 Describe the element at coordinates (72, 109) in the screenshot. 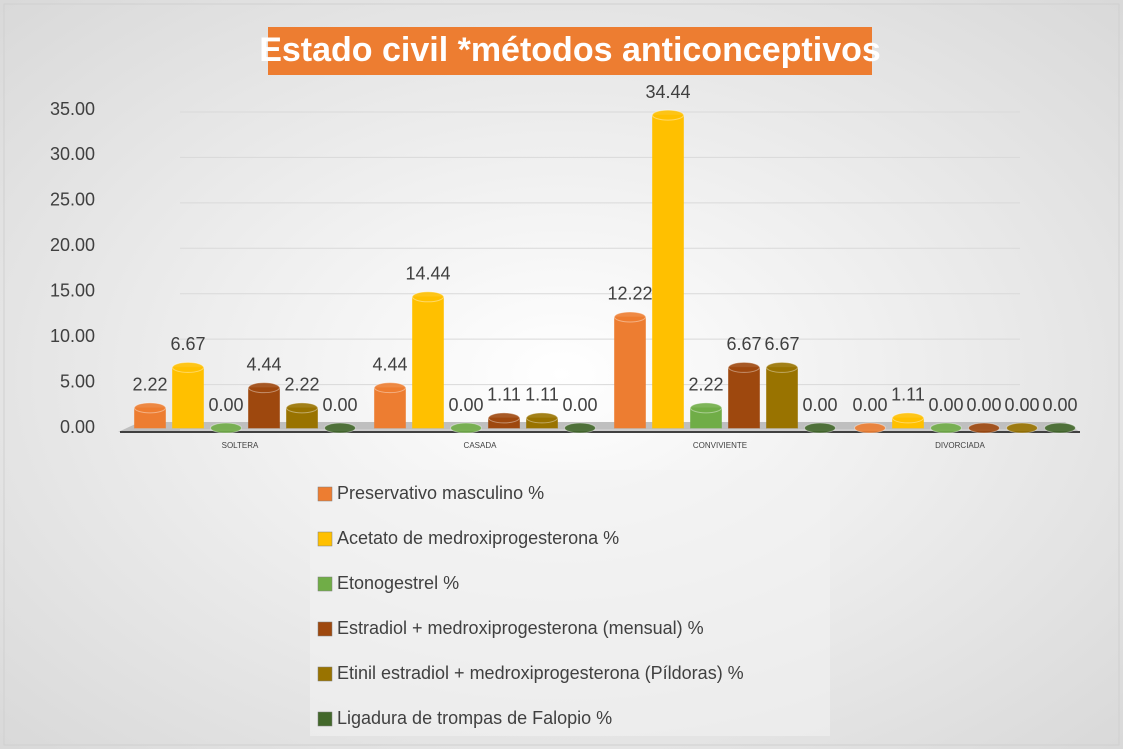

I see `y-tick-label: 35.00` at that location.